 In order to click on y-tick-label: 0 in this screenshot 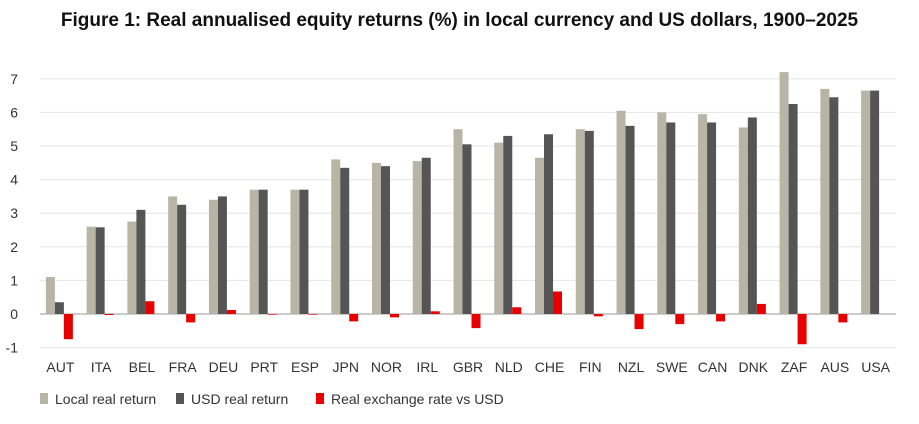, I will do `click(14, 314)`.